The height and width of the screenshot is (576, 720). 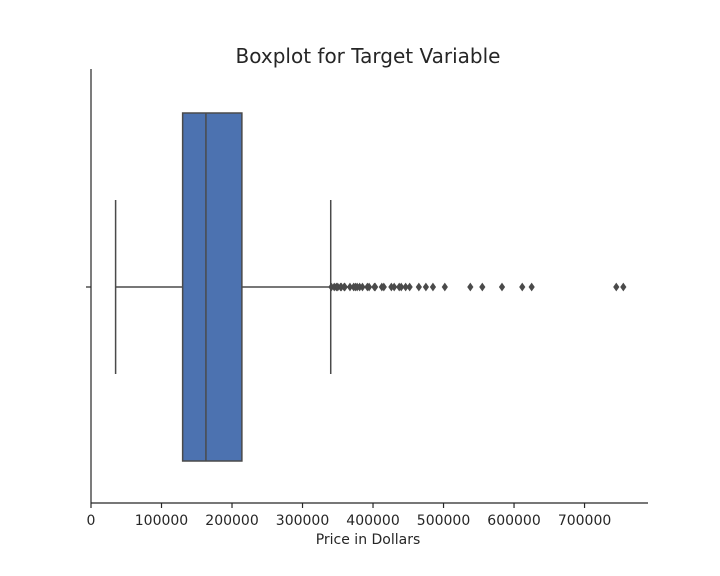 I want to click on x-tick-label: 700000, so click(x=584, y=521).